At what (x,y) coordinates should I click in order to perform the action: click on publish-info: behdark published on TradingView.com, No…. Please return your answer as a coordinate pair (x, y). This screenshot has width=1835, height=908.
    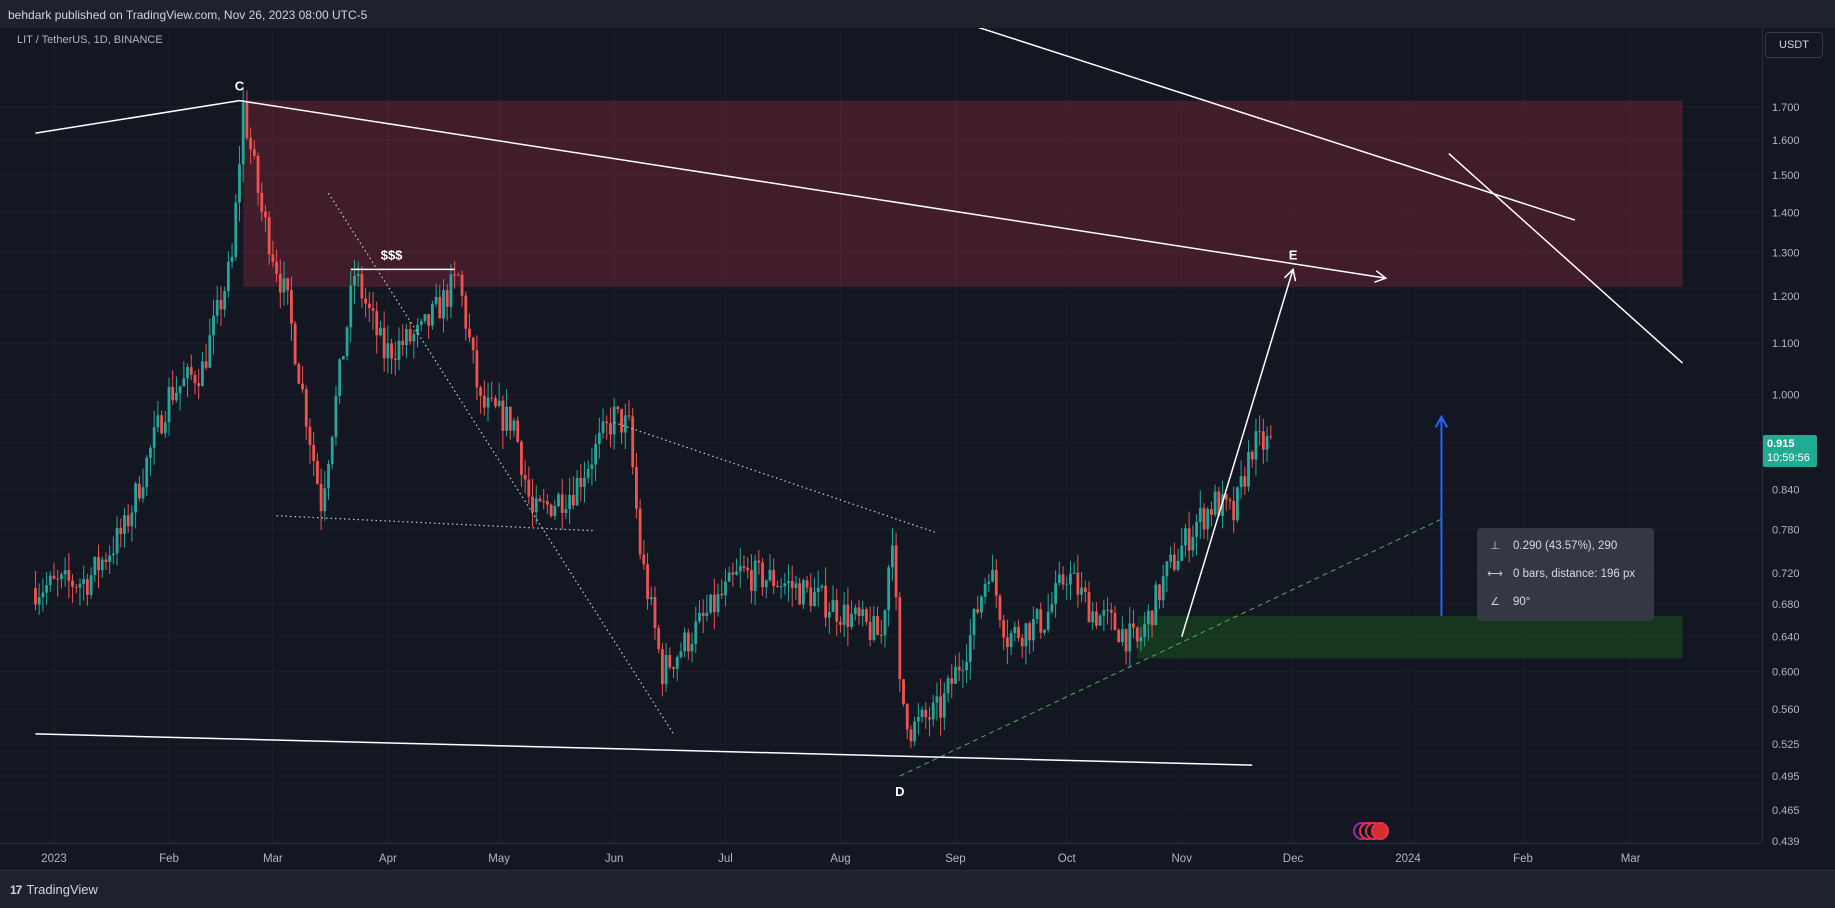
    Looking at the image, I should click on (188, 15).